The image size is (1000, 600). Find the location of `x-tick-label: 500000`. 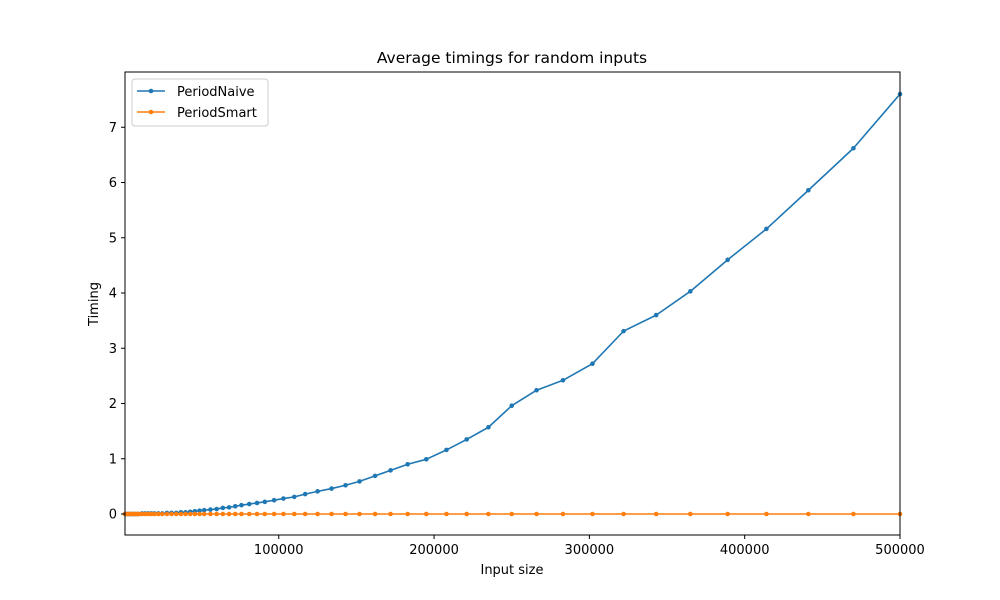

x-tick-label: 500000 is located at coordinates (900, 550).